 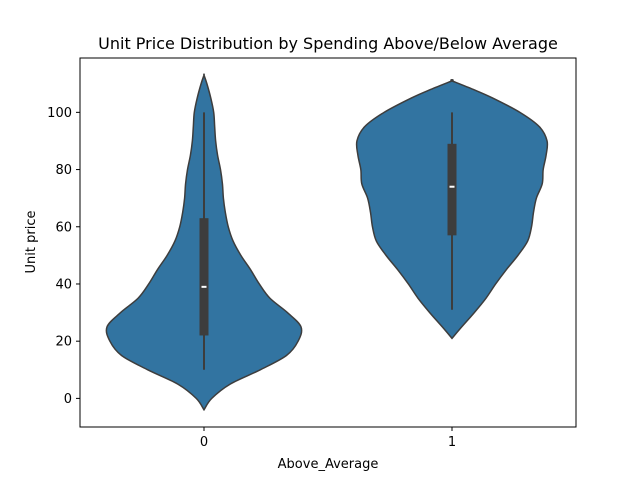 I want to click on y-tick-label: 60, so click(x=63, y=227).